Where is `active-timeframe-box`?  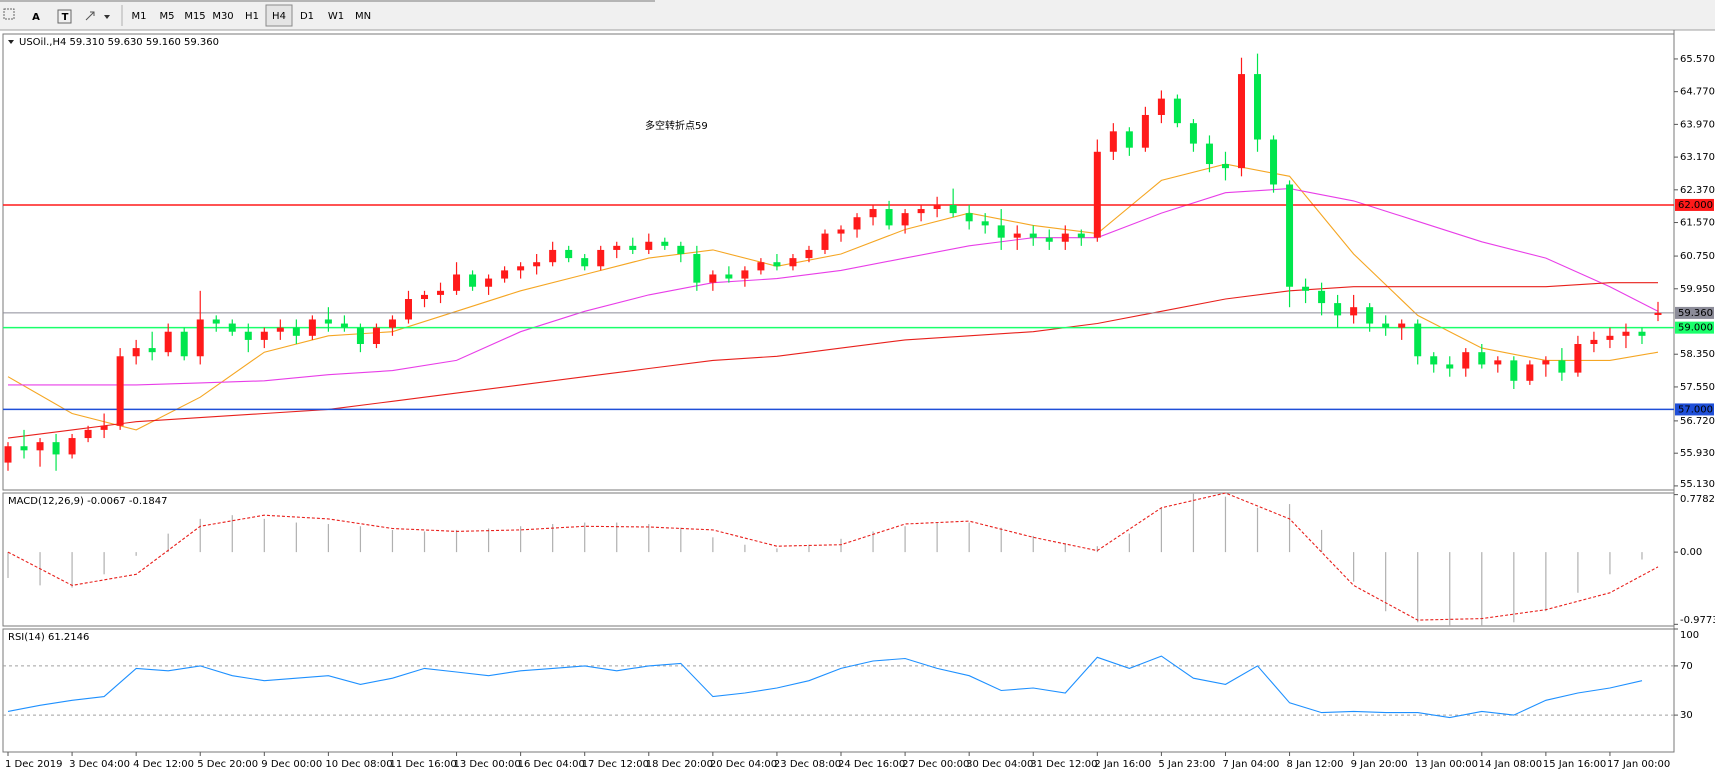 active-timeframe-box is located at coordinates (279, 15).